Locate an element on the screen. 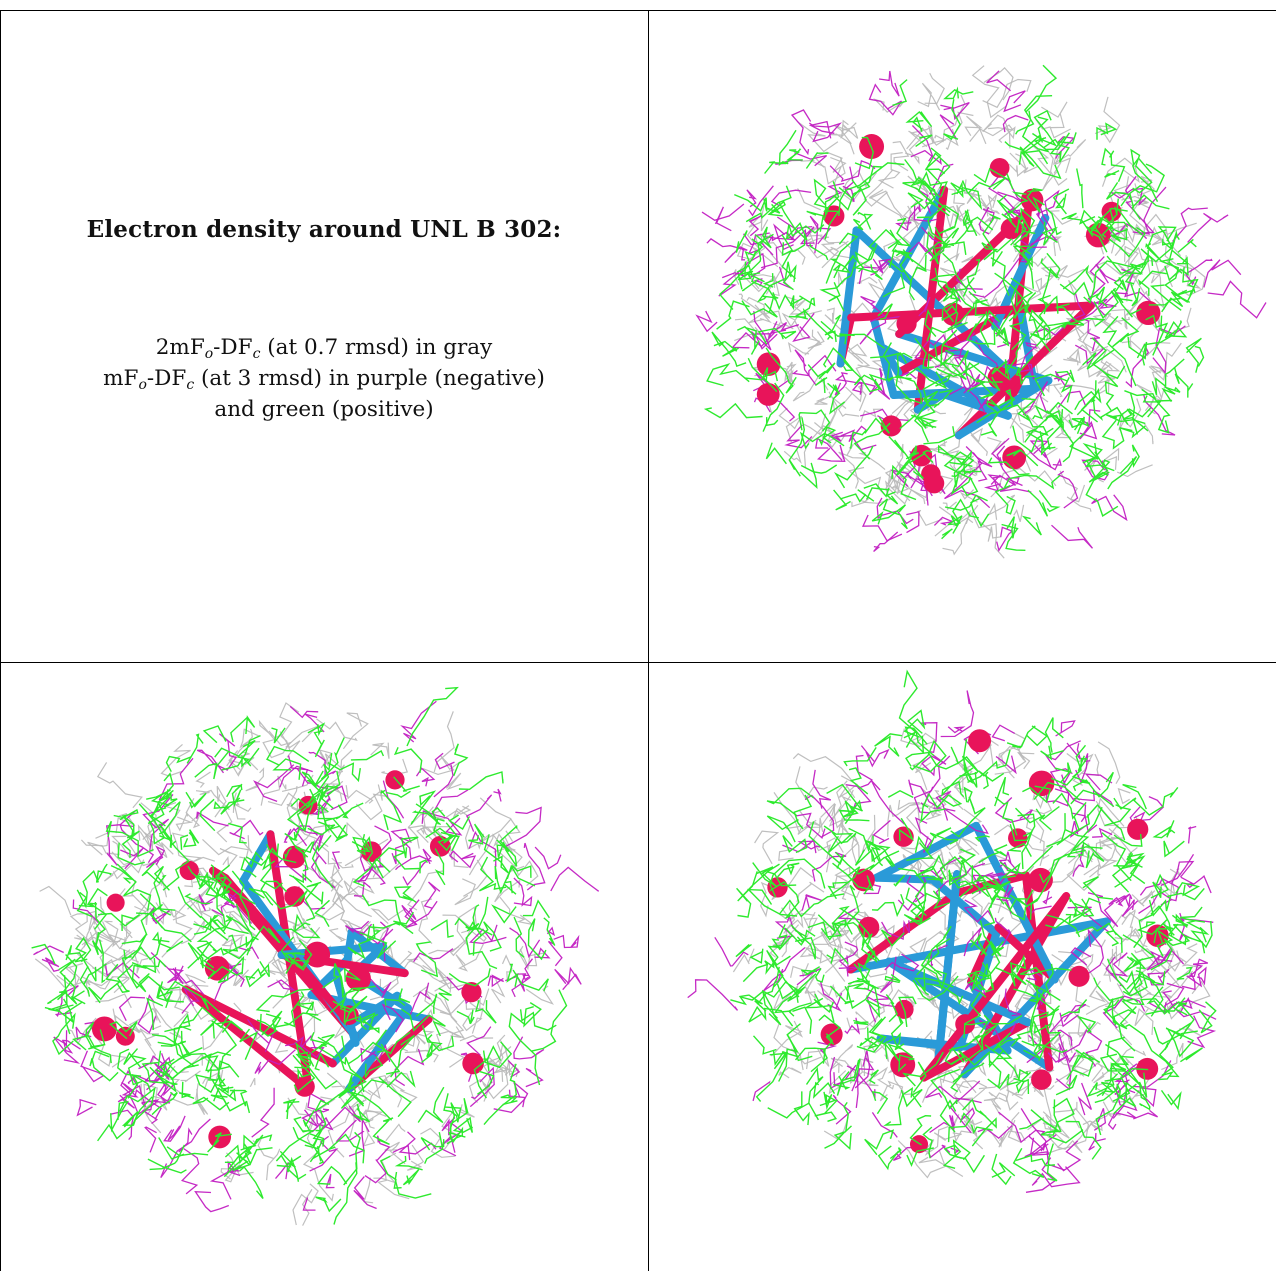 This screenshot has height=1271, width=1276. legend-line-positive: and green (positive) is located at coordinates (324, 409).